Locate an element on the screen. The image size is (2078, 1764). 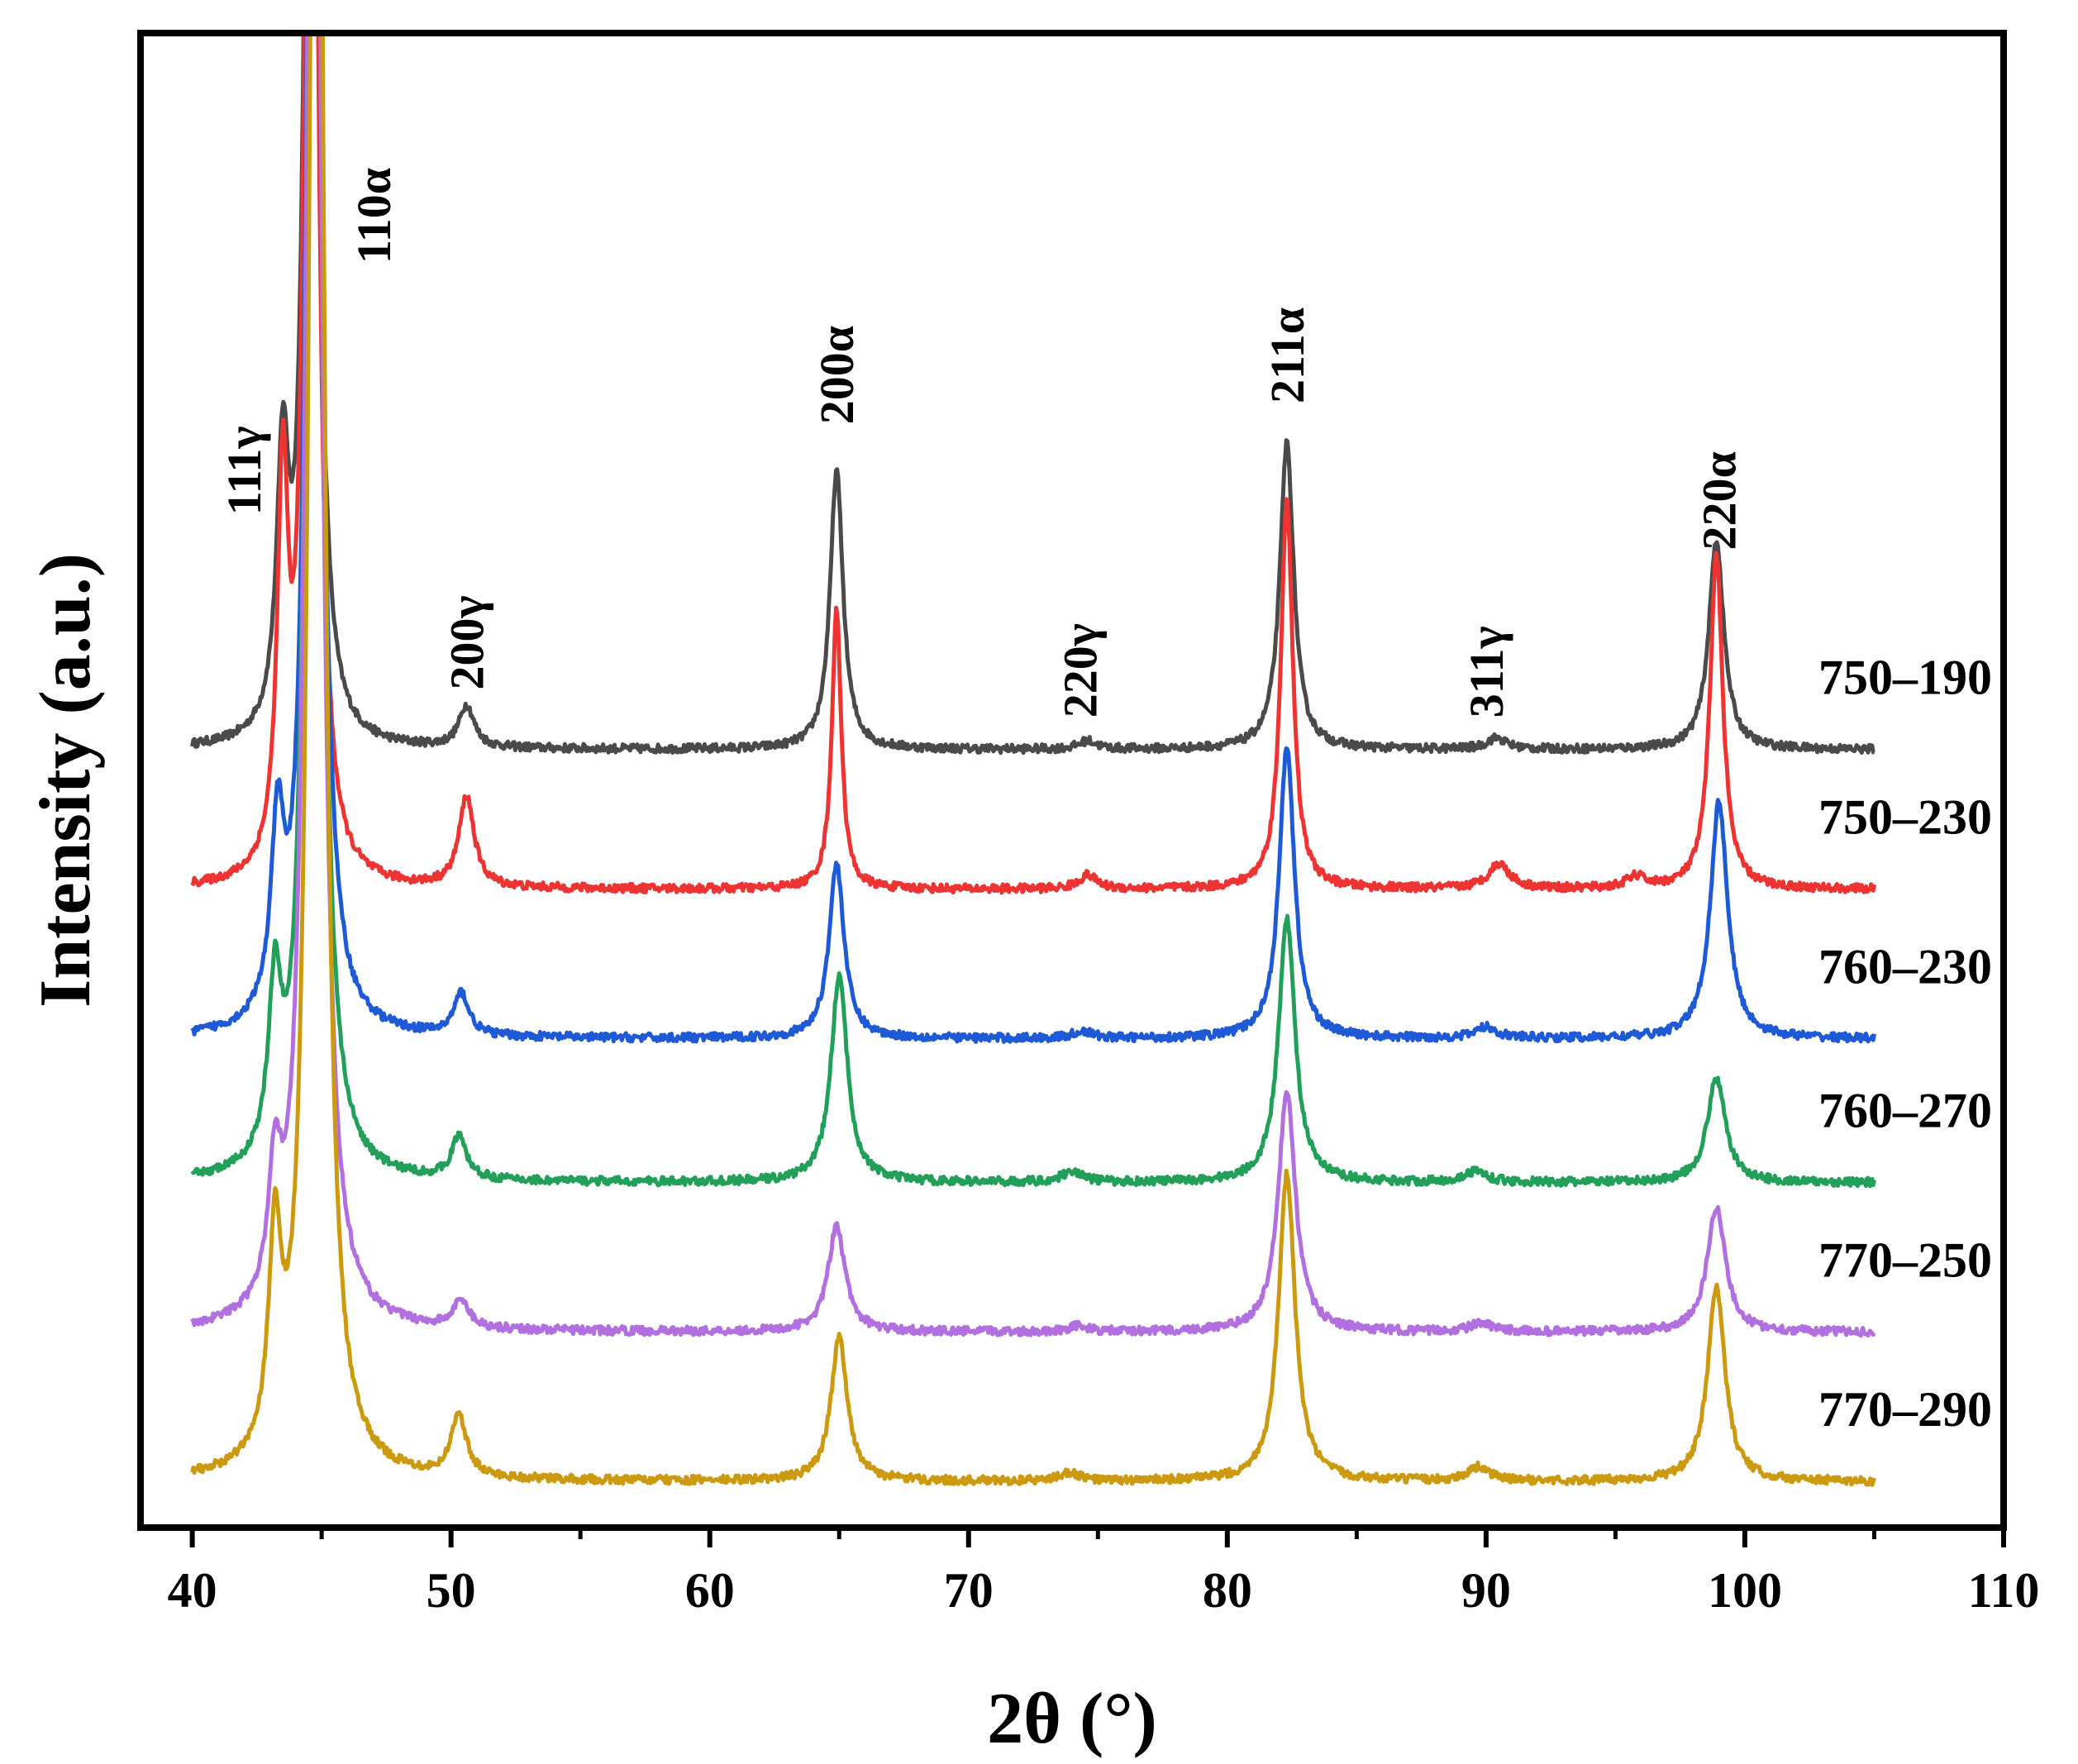
series-label: 760–230 is located at coordinates (1905, 967).